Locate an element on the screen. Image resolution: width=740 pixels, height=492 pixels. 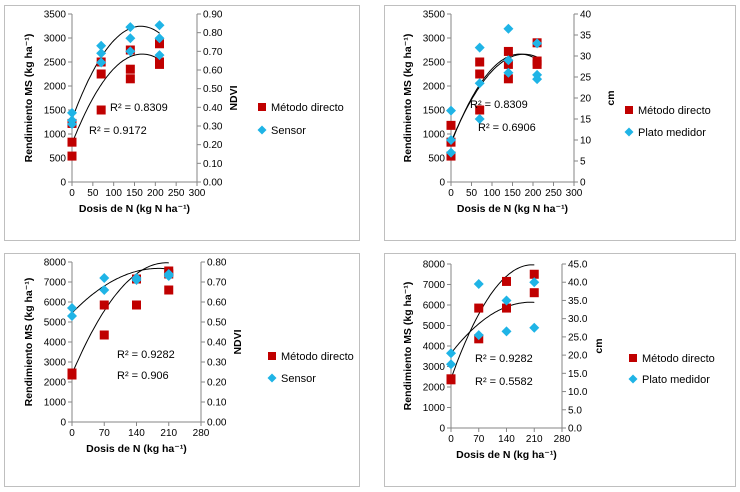
y-tick-label: 6000 is located at coordinates (55, 303).